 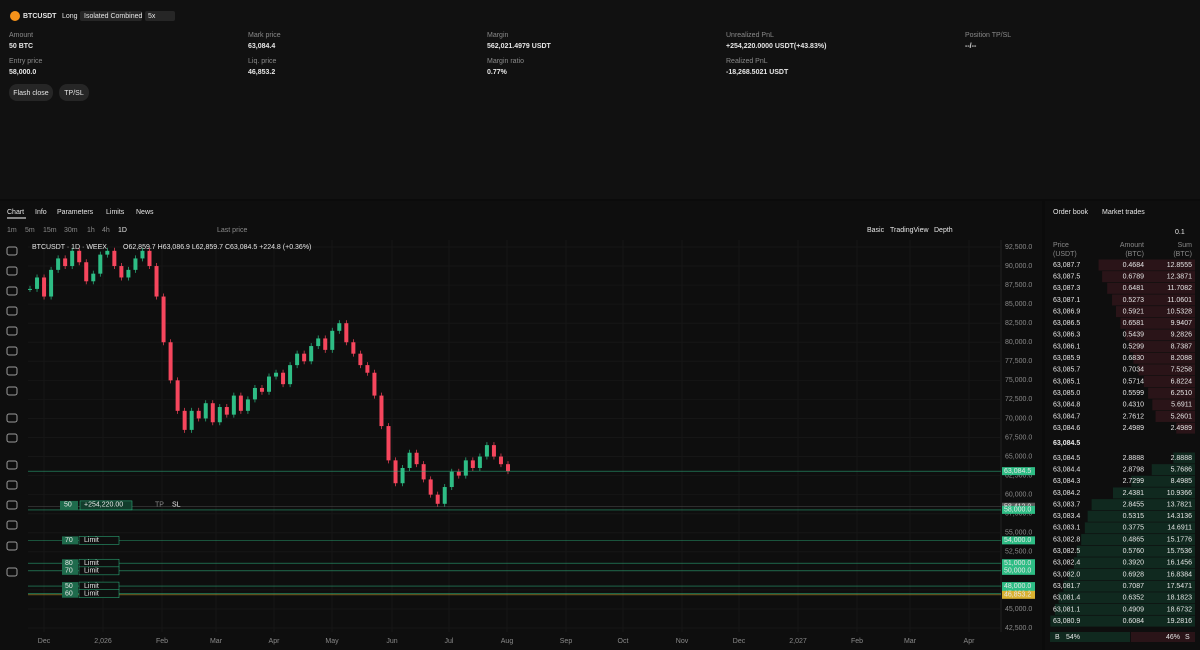 What do you see at coordinates (71, 230) in the screenshot?
I see `timeframe: 30m` at bounding box center [71, 230].